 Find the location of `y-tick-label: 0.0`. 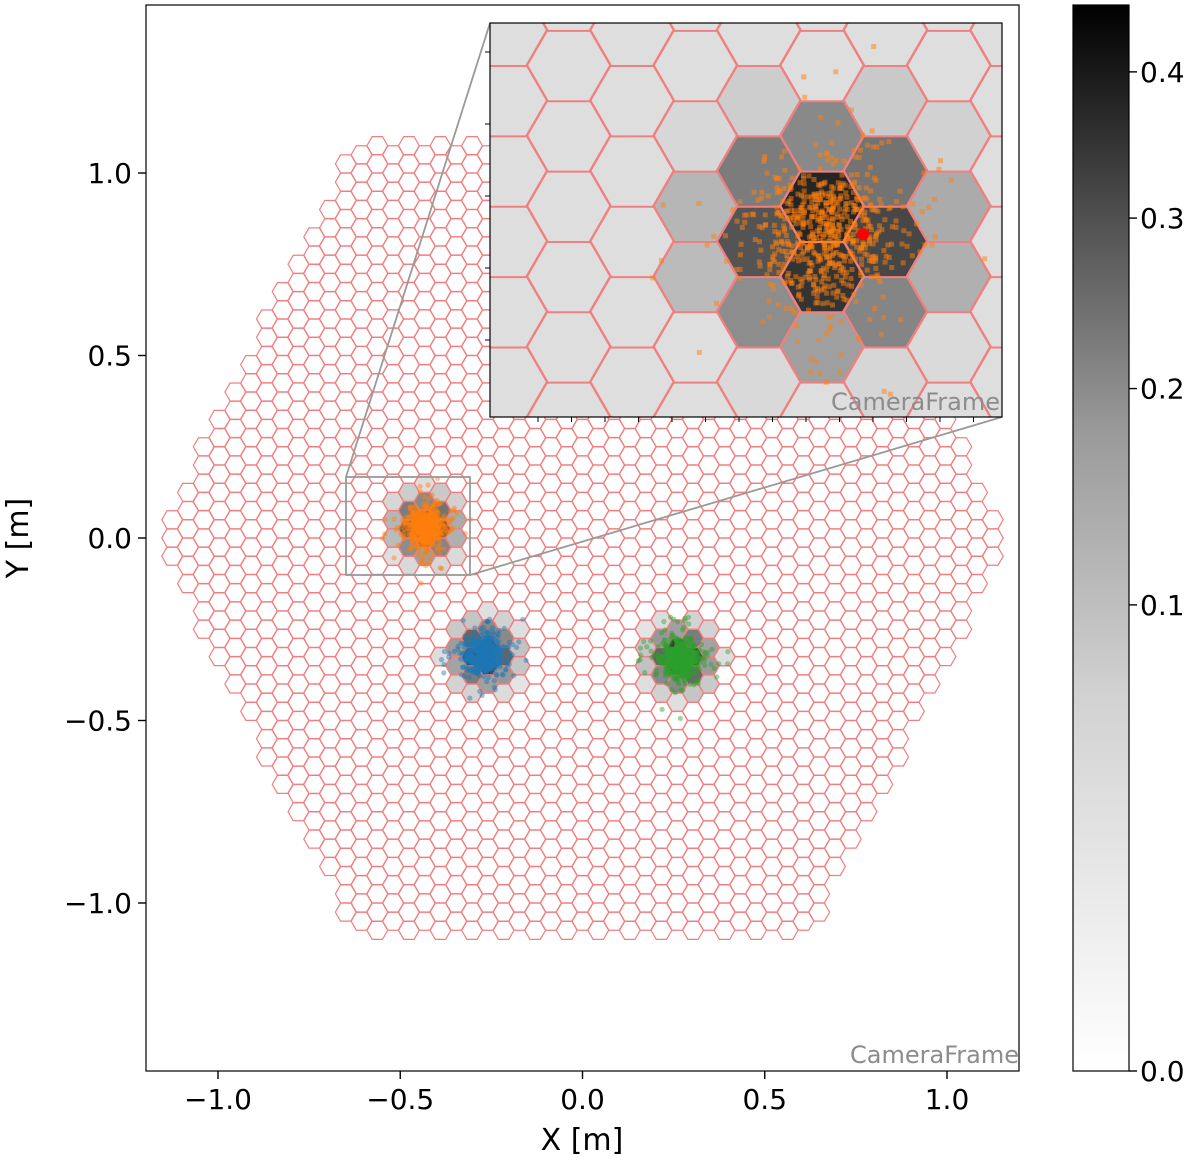

y-tick-label: 0.0 is located at coordinates (109, 538).